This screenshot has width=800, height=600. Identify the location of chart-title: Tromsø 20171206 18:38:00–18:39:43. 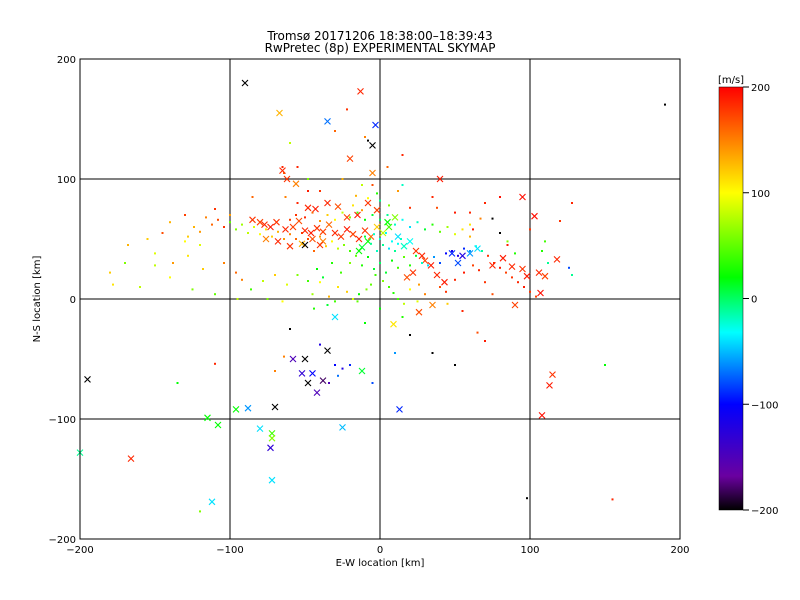
(379, 36).